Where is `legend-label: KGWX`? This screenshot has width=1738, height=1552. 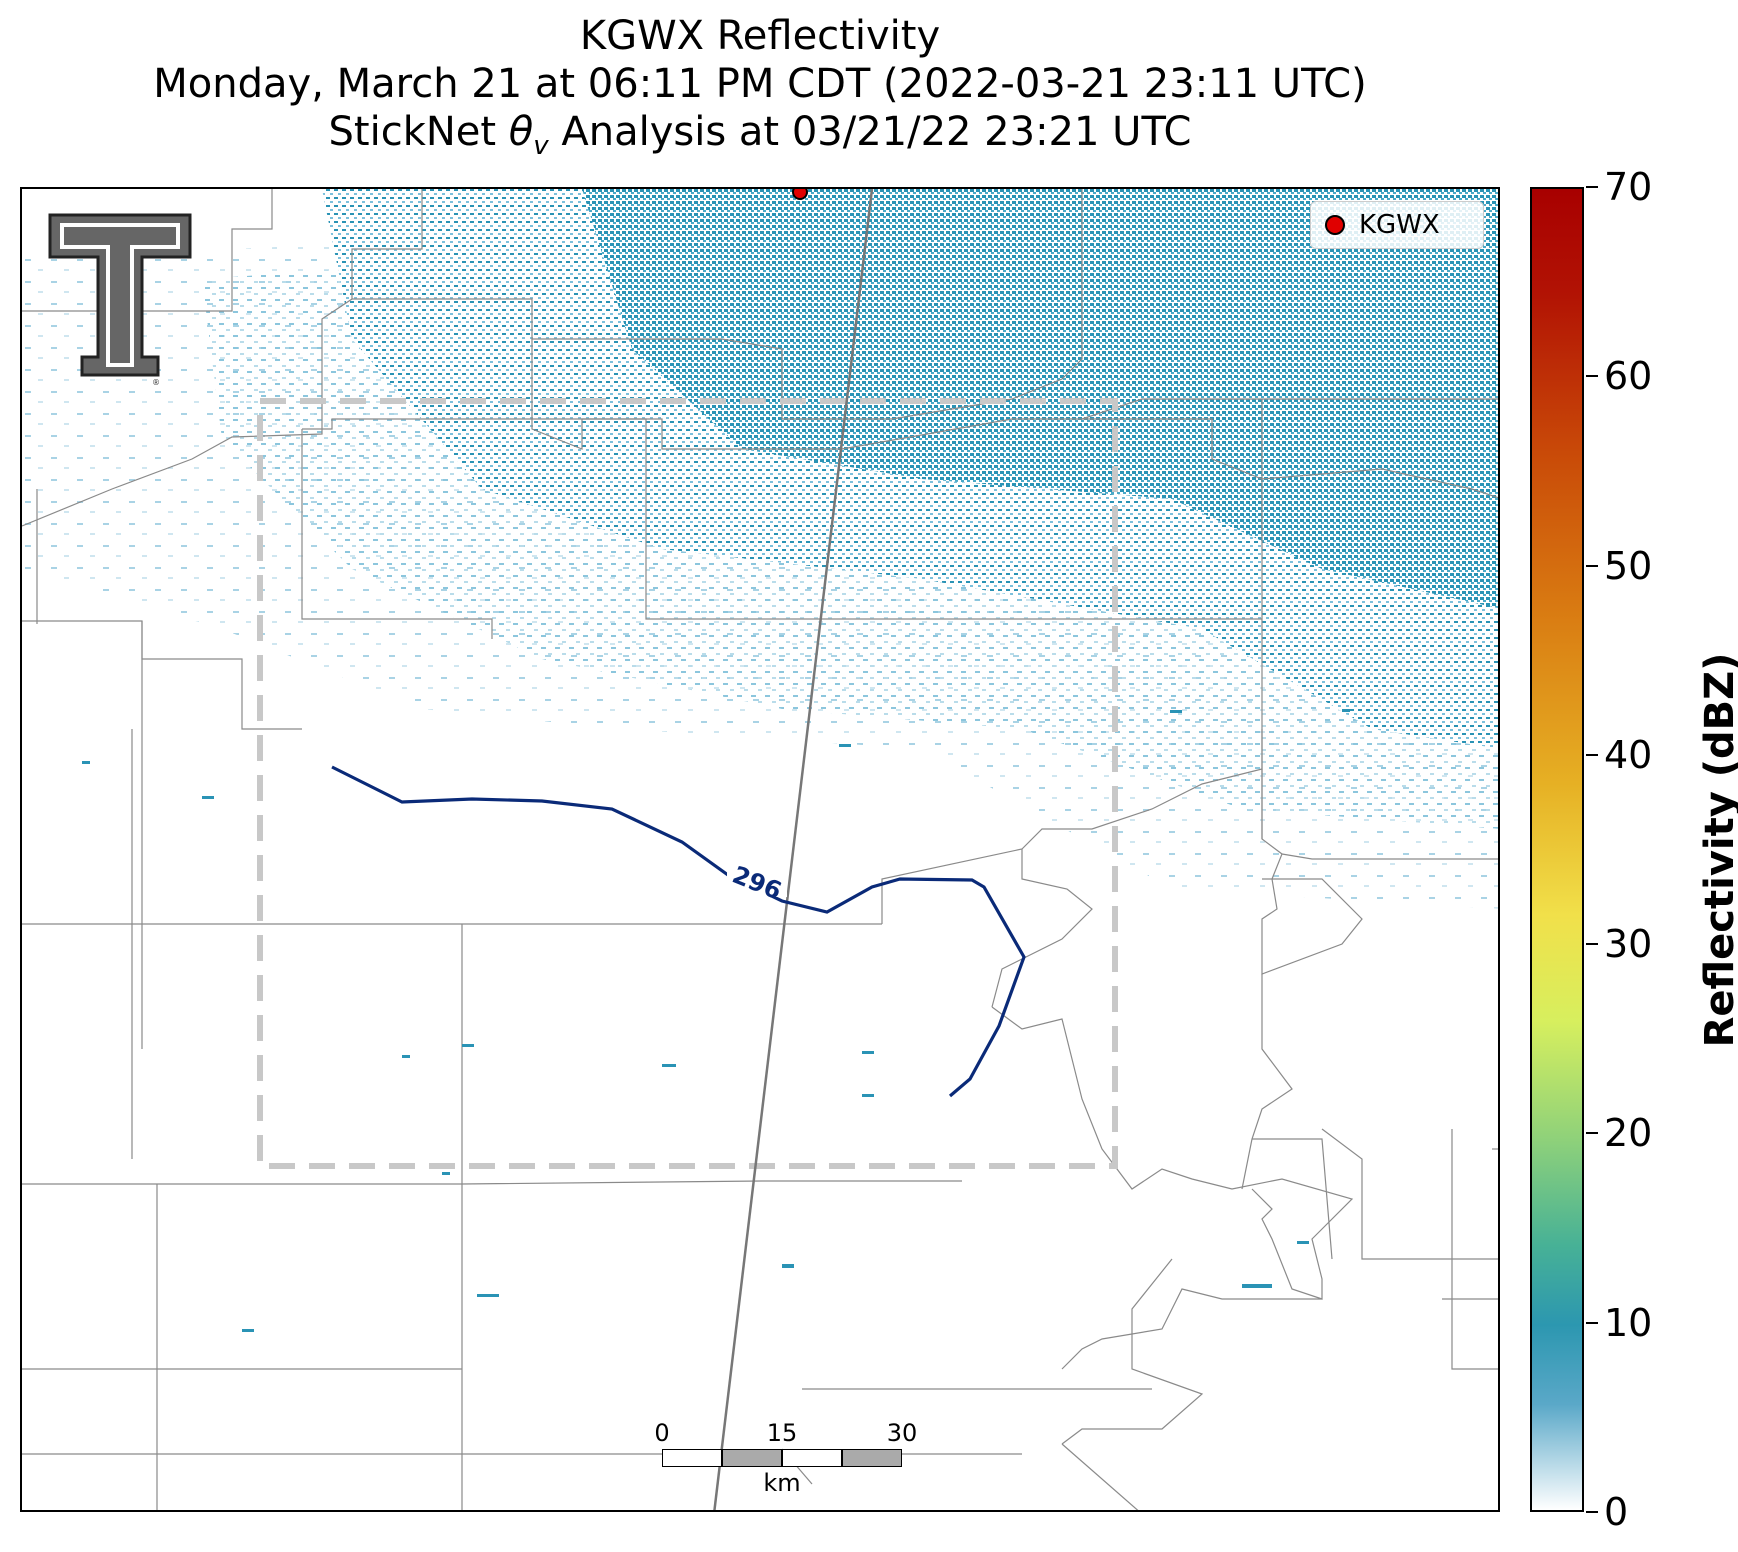 legend-label: KGWX is located at coordinates (1399, 225).